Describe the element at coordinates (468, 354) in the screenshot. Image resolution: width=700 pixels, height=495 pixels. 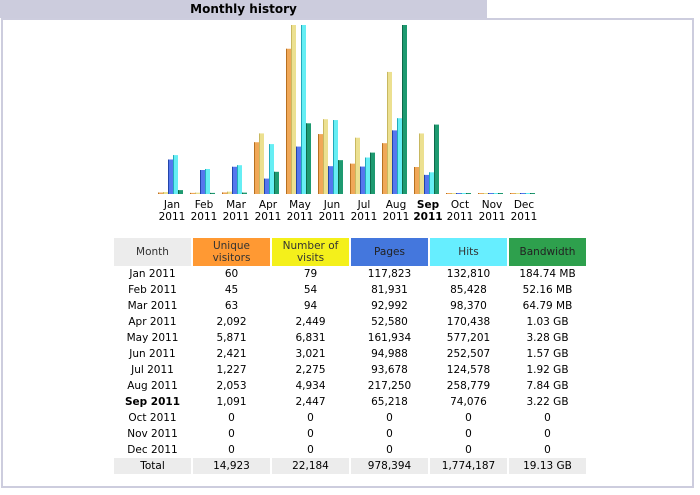
I see `cell-hits: 252,507` at that location.